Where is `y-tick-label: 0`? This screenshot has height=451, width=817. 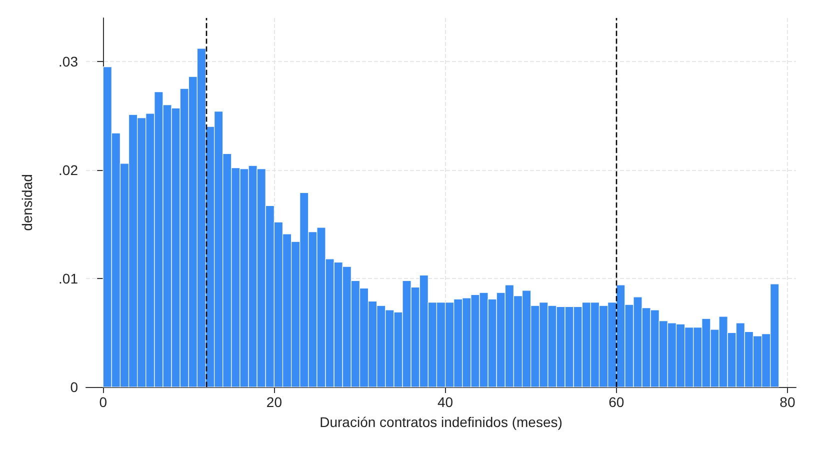 y-tick-label: 0 is located at coordinates (74, 387).